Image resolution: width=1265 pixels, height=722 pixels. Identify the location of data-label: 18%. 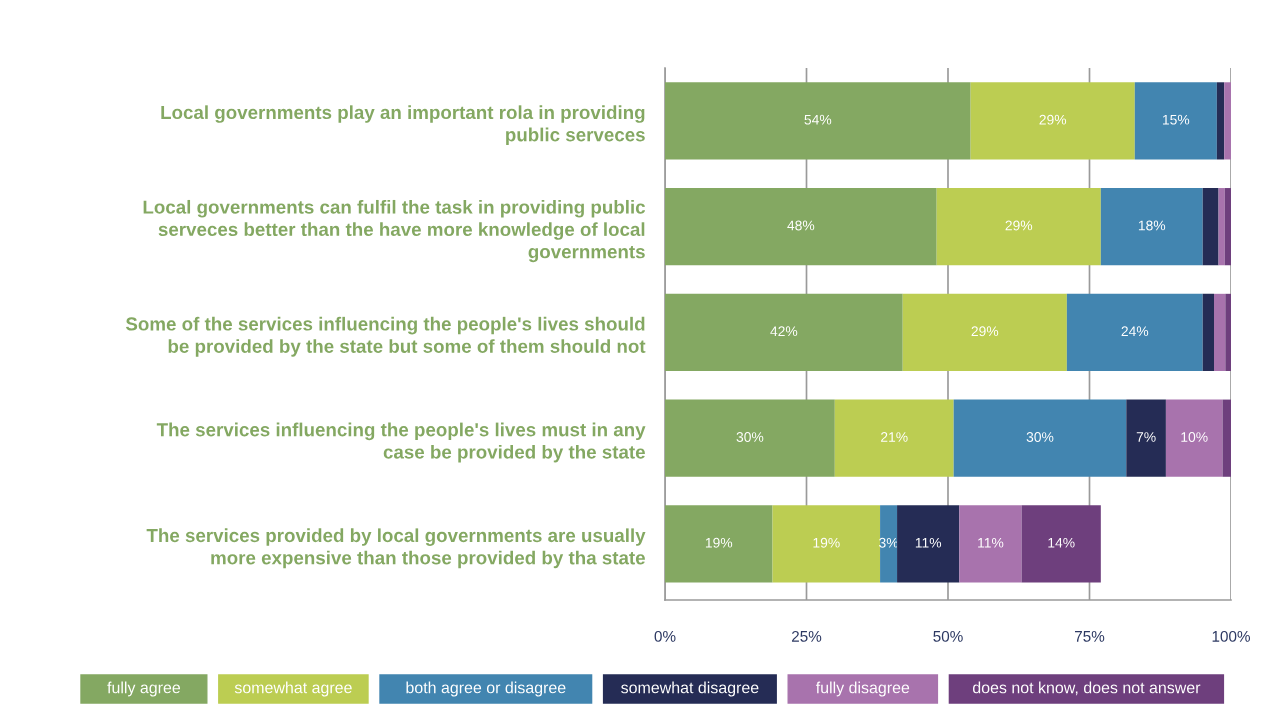
(1152, 225).